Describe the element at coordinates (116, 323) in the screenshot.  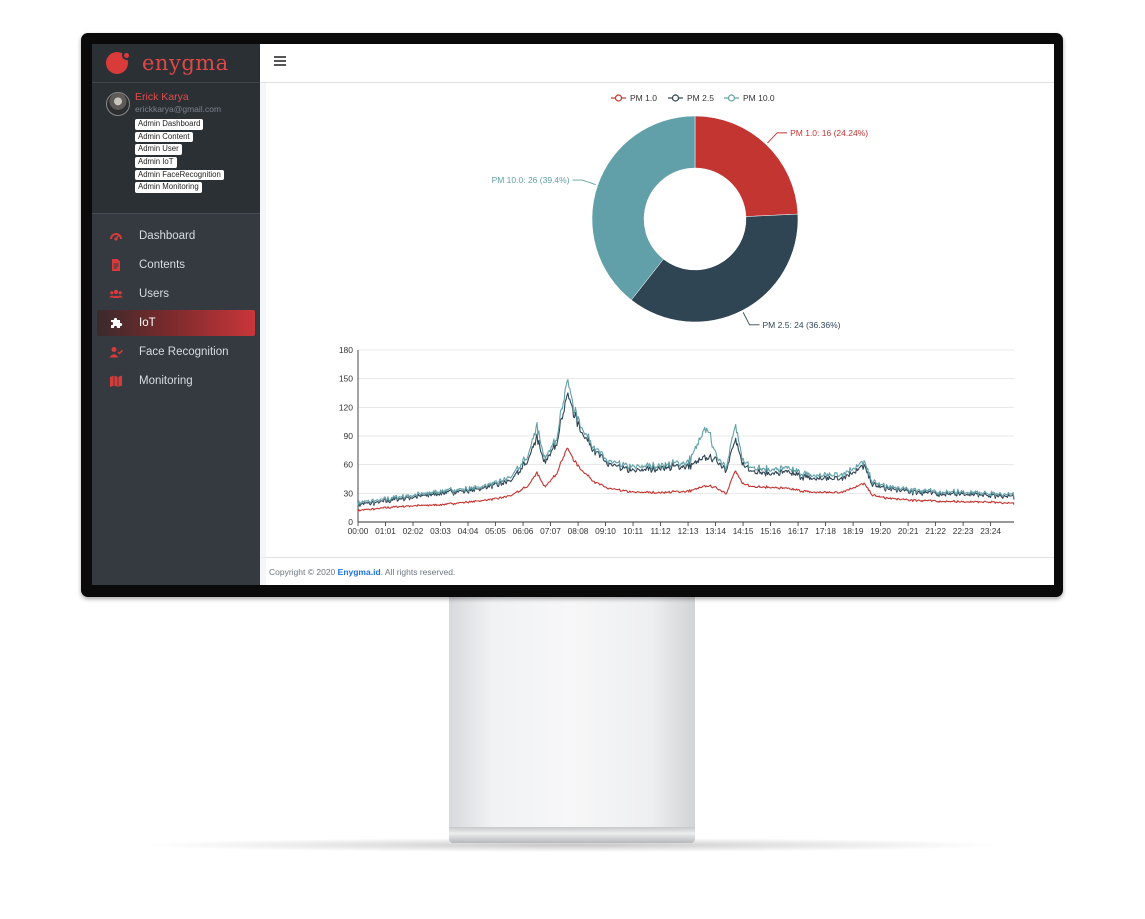
I see `puzzle-icon` at that location.